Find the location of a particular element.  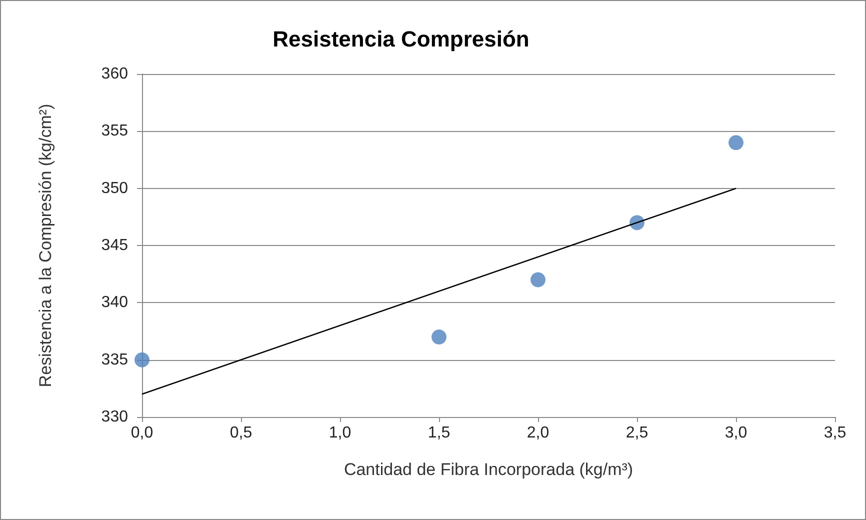

x-tick-label: 2,5 is located at coordinates (637, 433).